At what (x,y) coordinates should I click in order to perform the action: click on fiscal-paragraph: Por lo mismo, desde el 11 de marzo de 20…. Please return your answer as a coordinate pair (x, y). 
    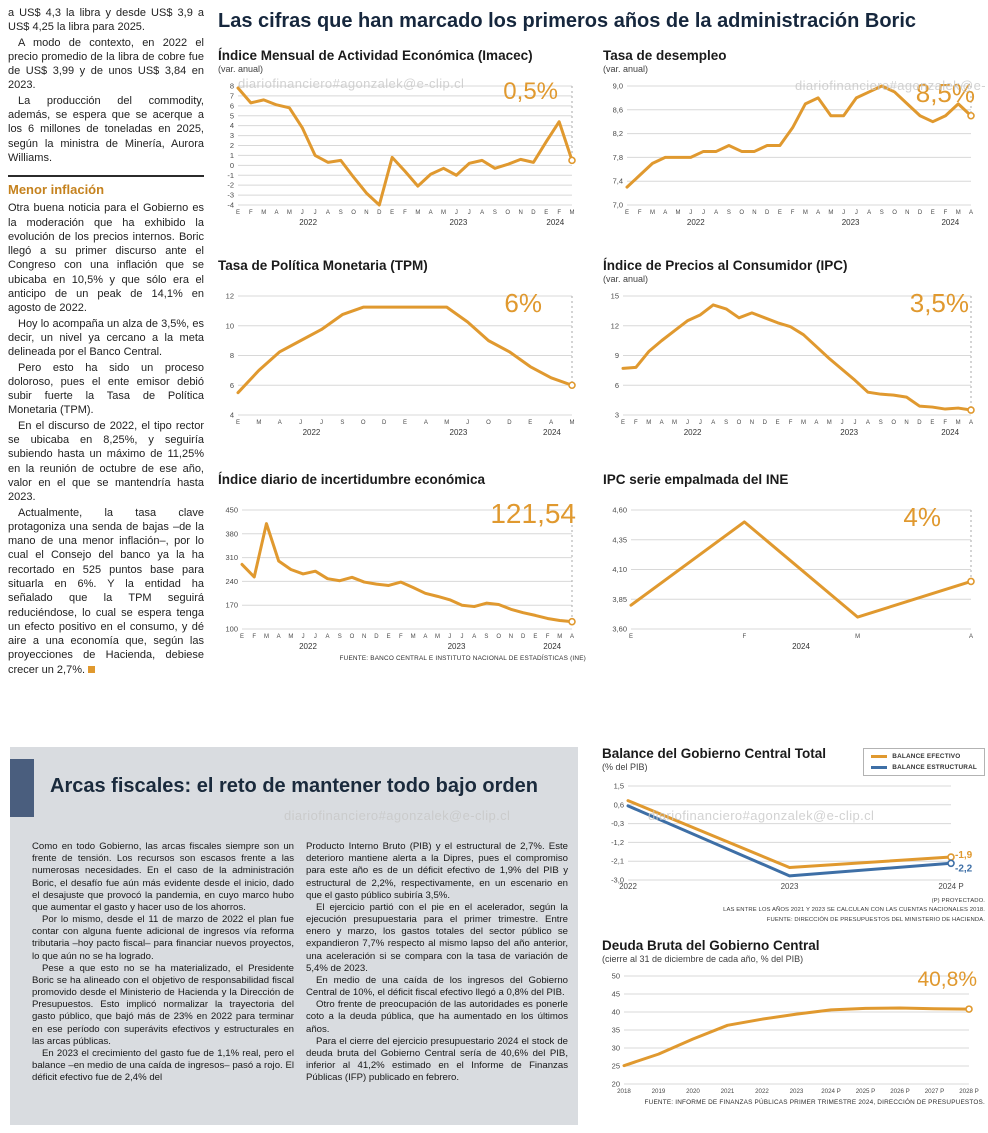
    Looking at the image, I should click on (163, 938).